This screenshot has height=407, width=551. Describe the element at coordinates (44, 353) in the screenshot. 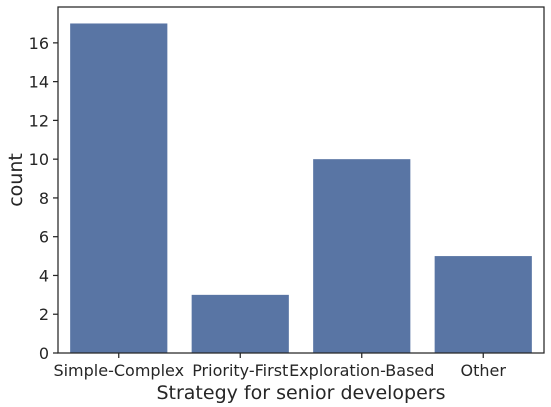

I see `y-tick-label: 0` at that location.